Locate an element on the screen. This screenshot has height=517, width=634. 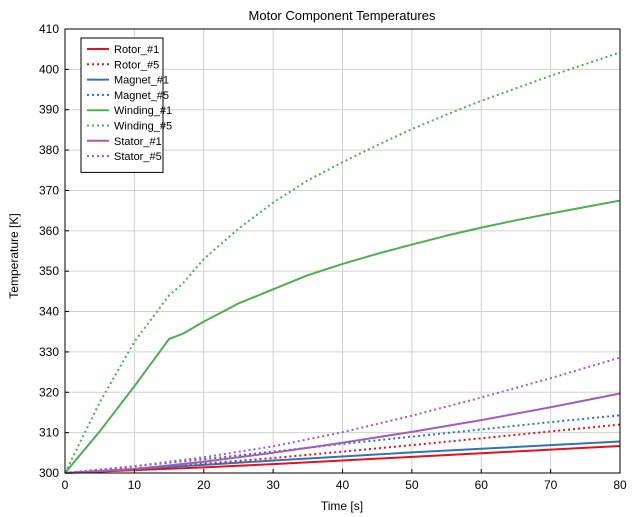
legend-entry: Magnet_#5 is located at coordinates (141, 96).